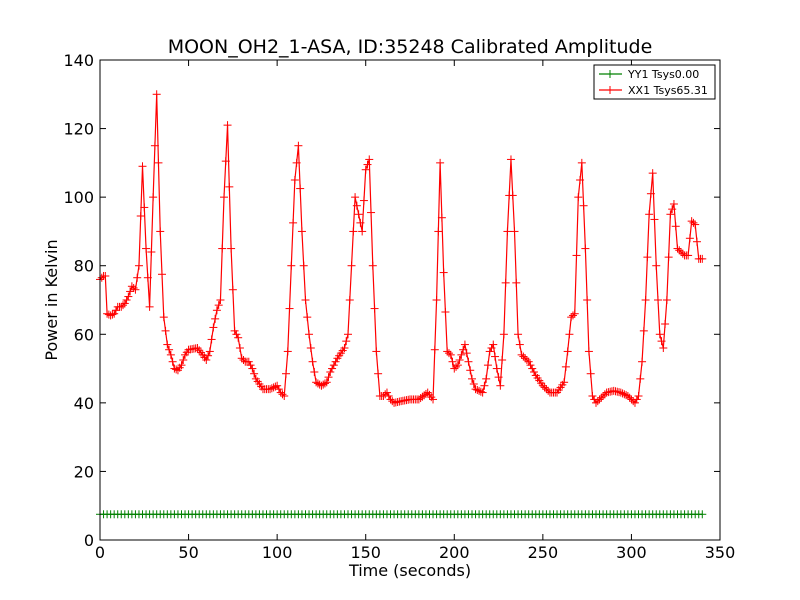 This screenshot has height=600, width=800. I want to click on x-tick-label: 250, so click(543, 552).